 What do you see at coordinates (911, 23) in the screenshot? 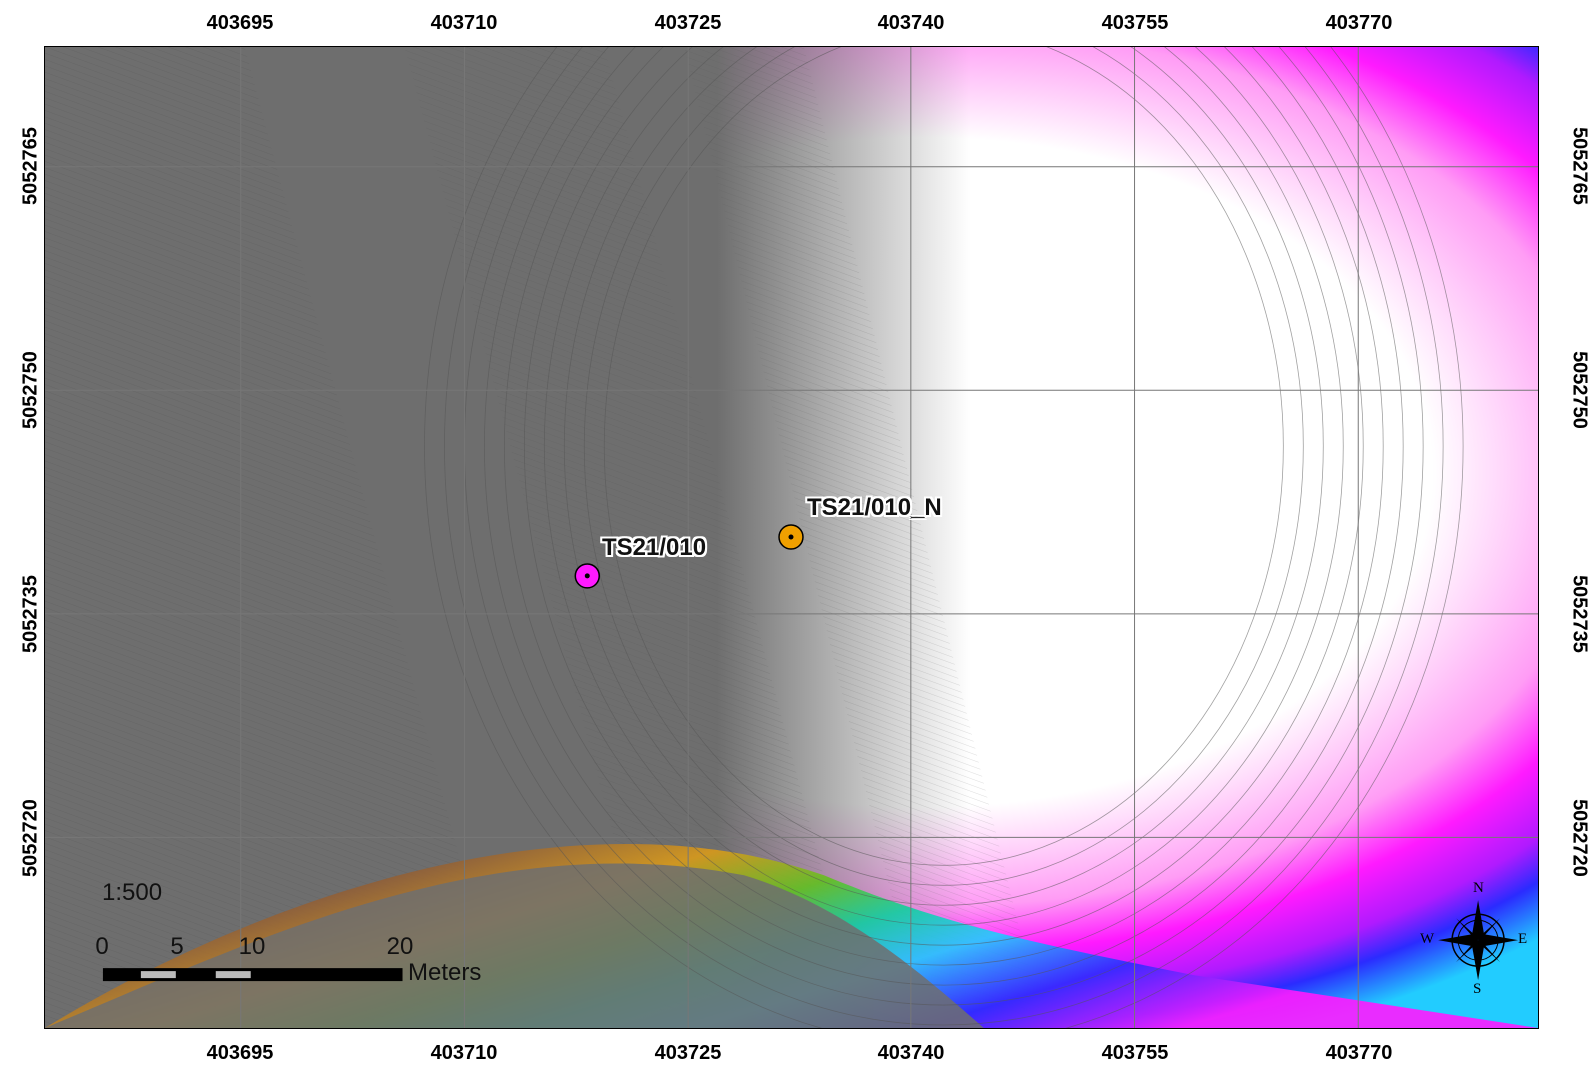
I see `easting-tick-top-4: 403740` at bounding box center [911, 23].